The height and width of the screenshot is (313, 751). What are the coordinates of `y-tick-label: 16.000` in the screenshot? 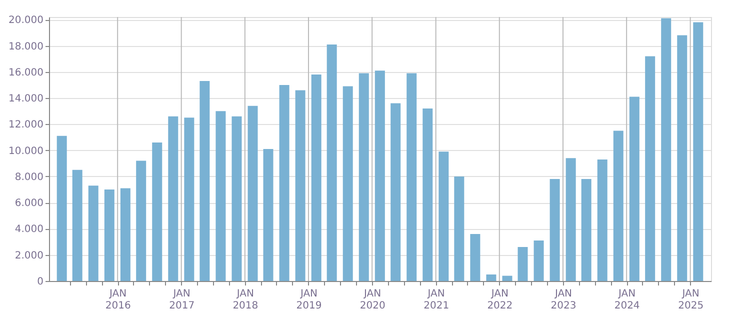 It's located at (26, 72).